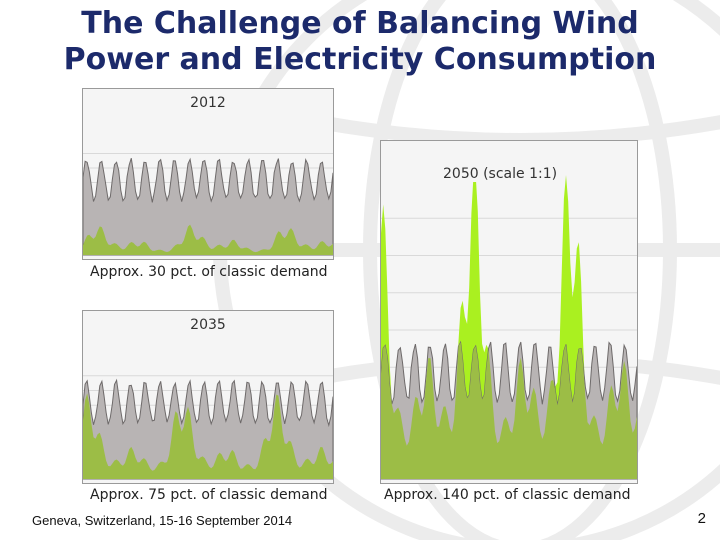 This screenshot has width=720, height=540. I want to click on page-number: 2, so click(701, 518).